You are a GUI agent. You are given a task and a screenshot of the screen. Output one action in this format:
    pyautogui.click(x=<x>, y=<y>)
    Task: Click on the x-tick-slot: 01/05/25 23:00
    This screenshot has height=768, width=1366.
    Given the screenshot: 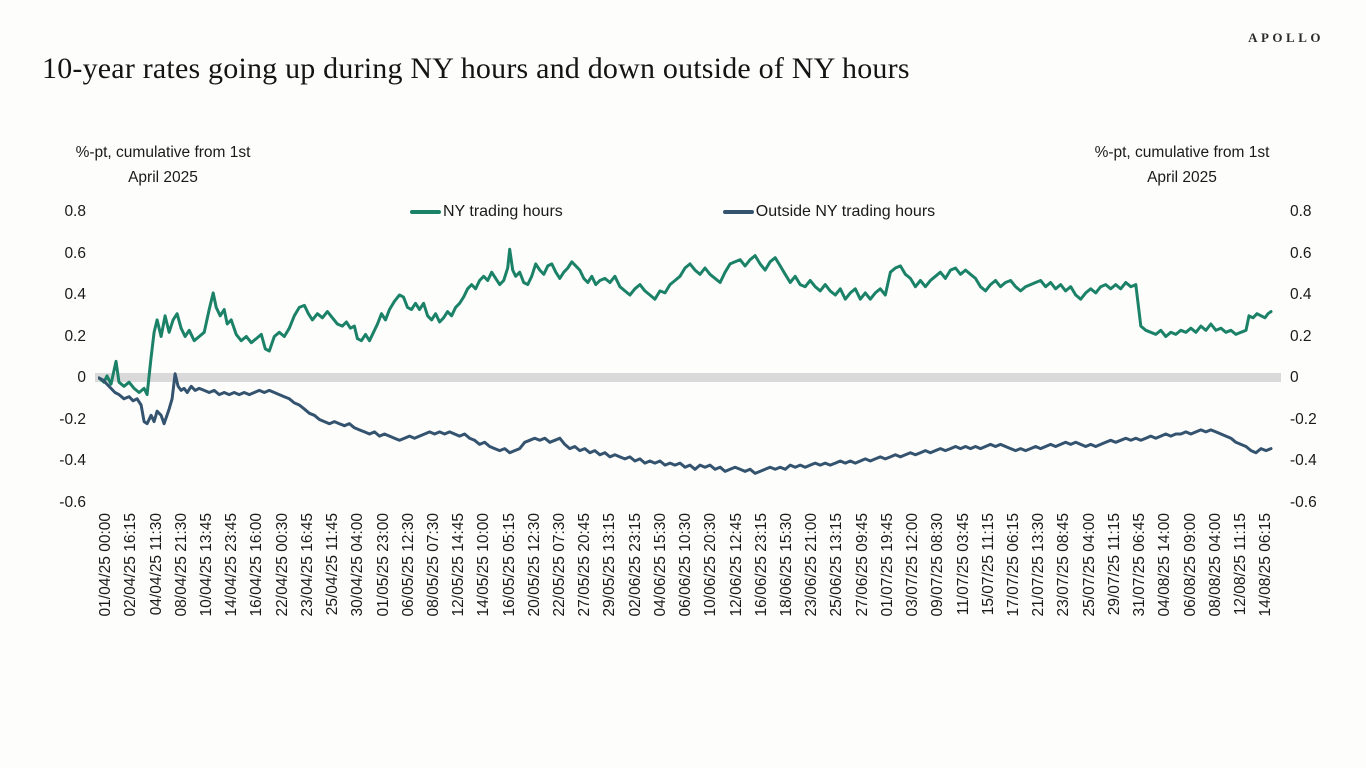 What is the action you would take?
    pyautogui.click(x=382, y=564)
    